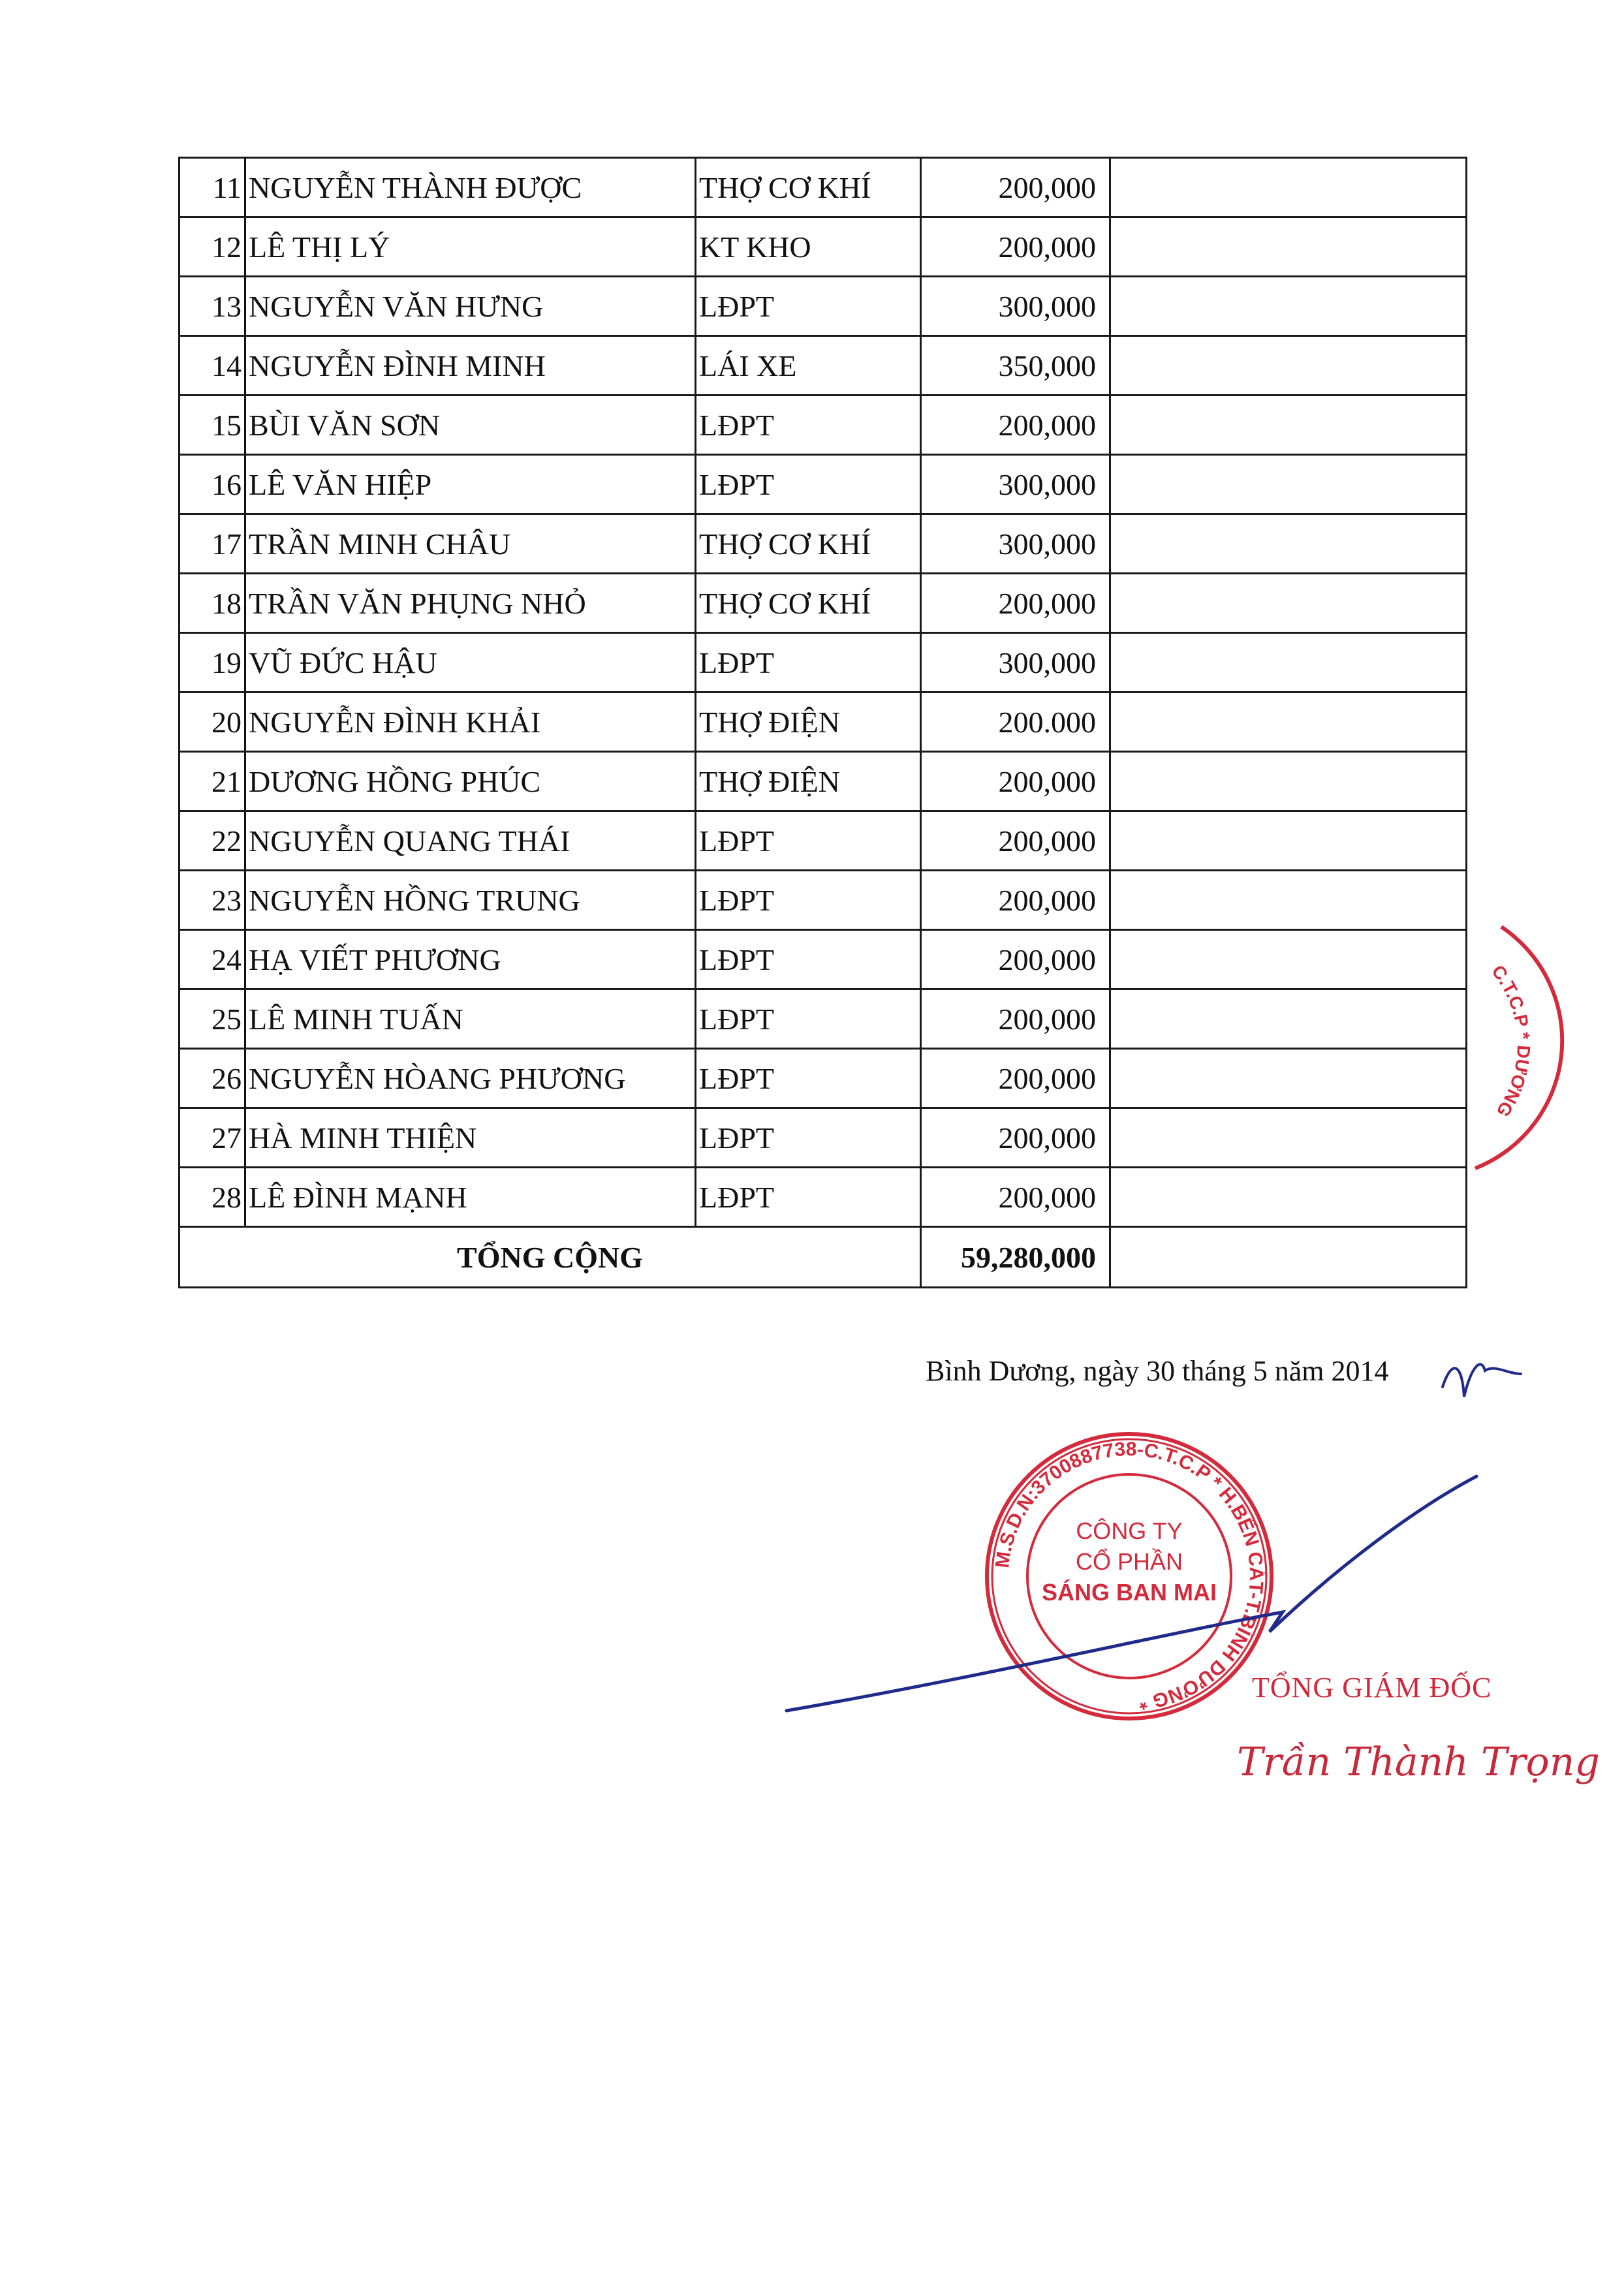  I want to click on row-number: 25, so click(212, 1019).